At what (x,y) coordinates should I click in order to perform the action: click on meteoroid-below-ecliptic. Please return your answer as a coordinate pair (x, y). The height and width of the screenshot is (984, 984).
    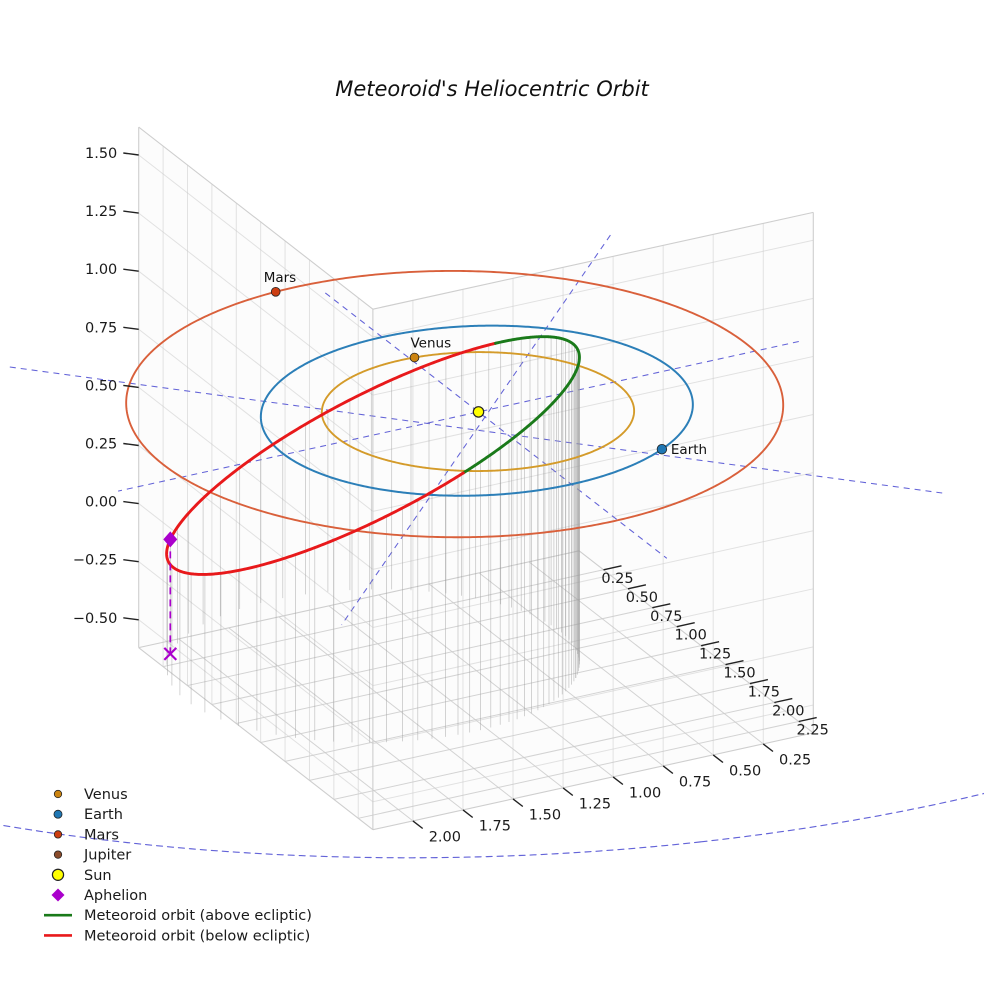
    Looking at the image, I should click on (331, 458).